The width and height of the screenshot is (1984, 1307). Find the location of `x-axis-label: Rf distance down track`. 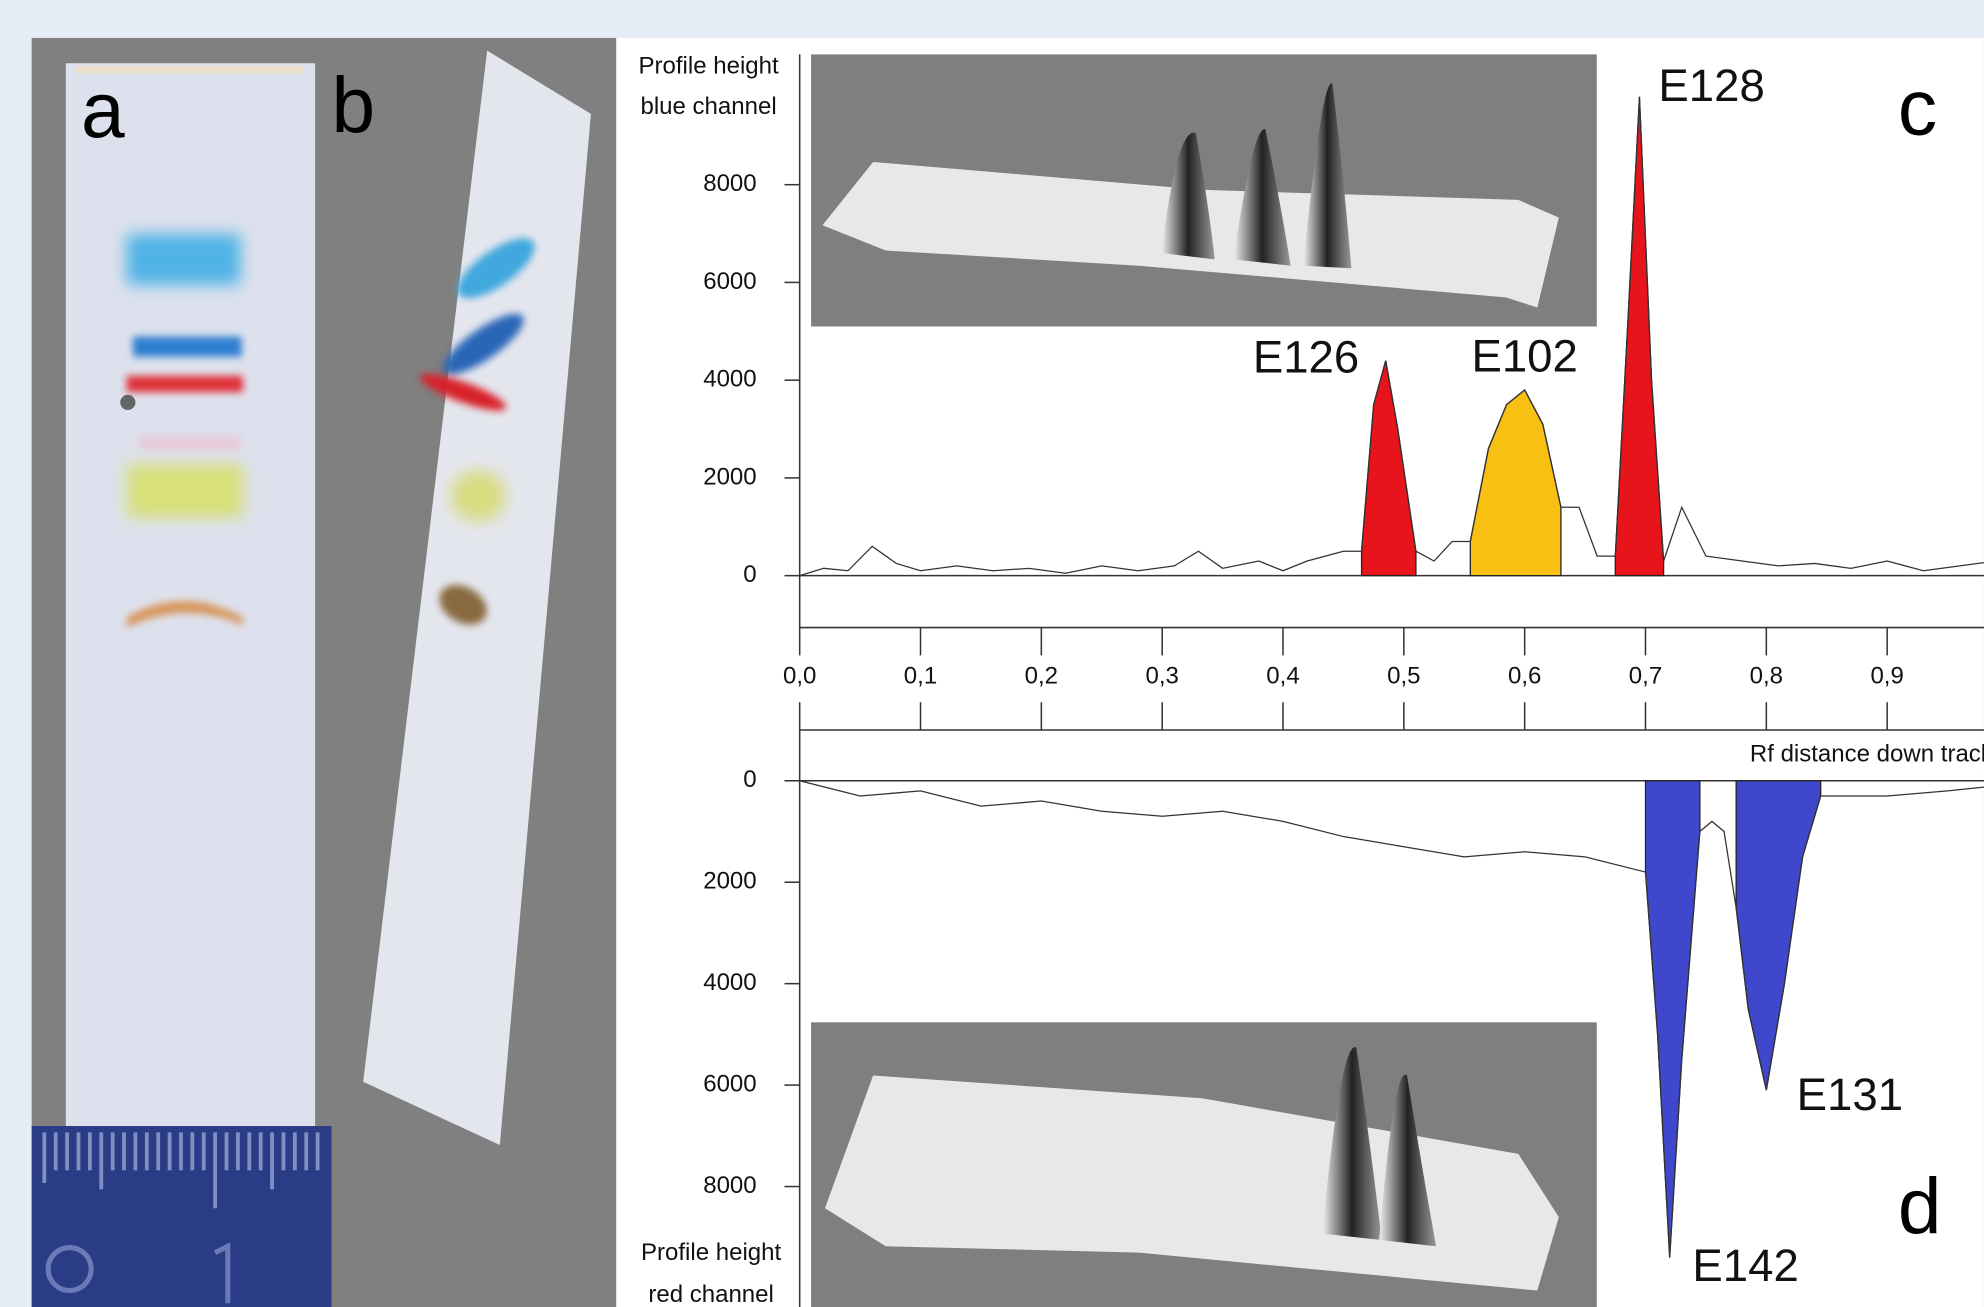

x-axis-label: Rf distance down track is located at coordinates (1867, 754).